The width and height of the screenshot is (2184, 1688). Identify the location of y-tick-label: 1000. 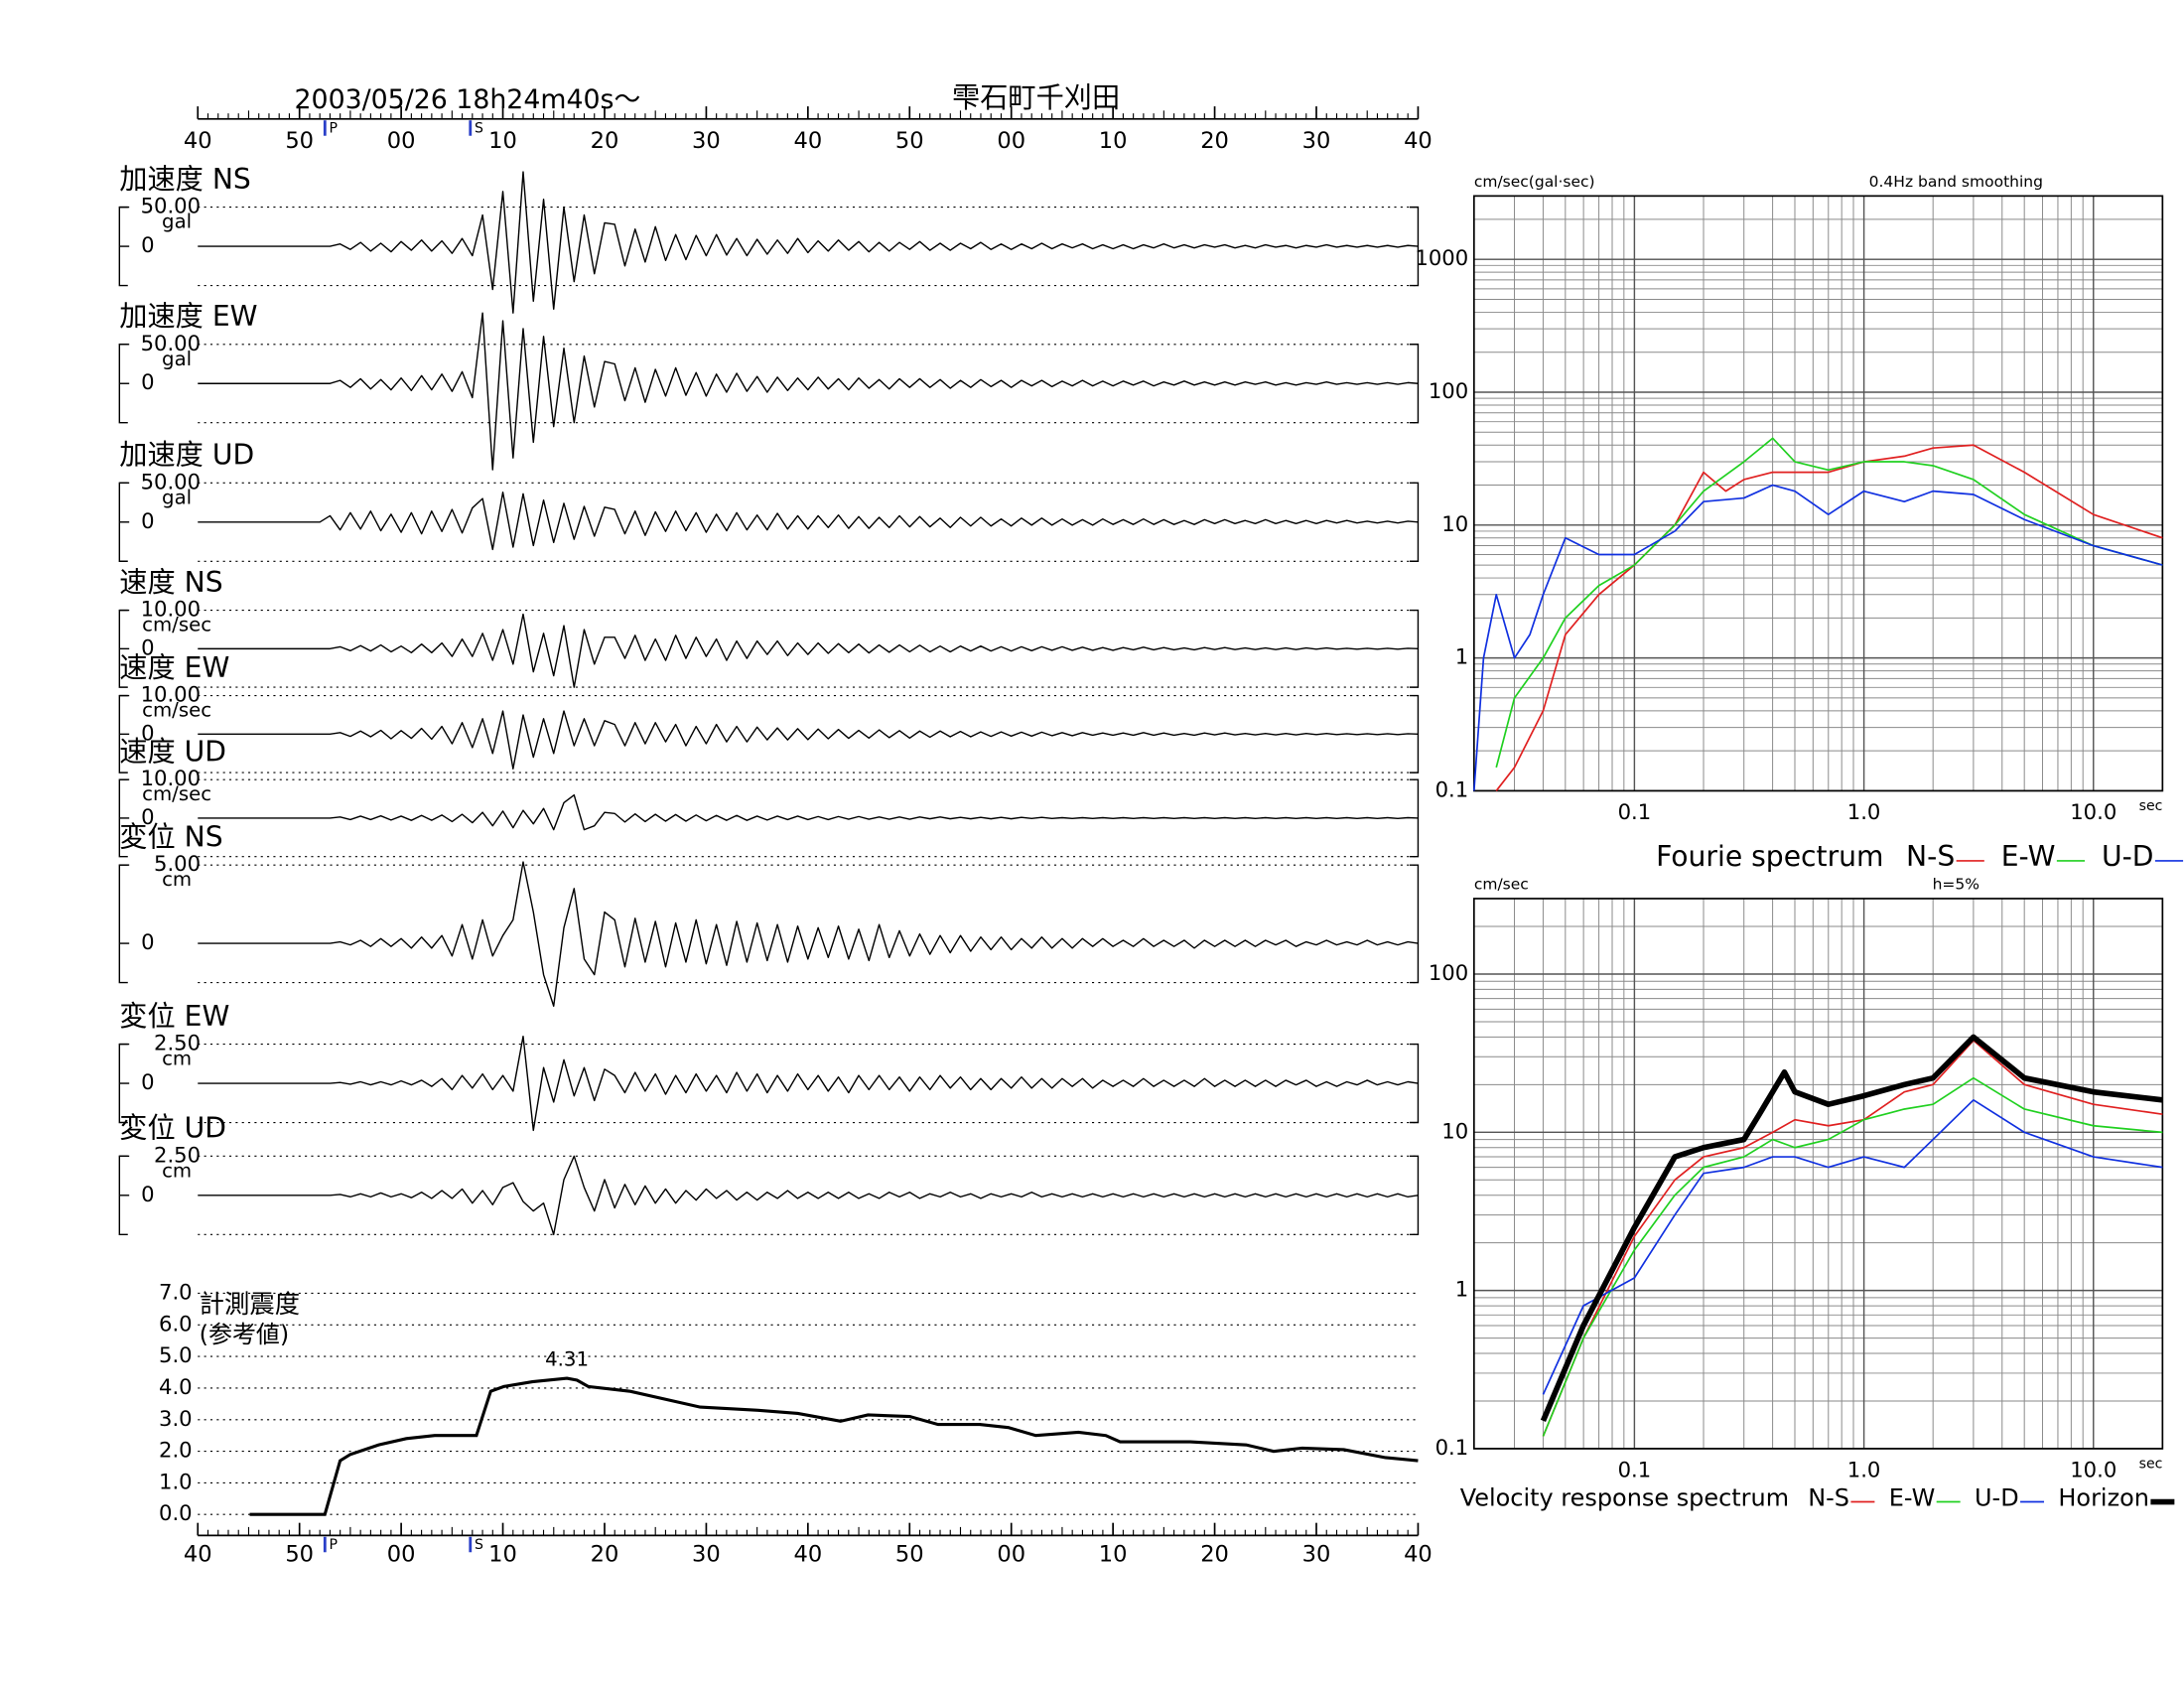
(1441, 257).